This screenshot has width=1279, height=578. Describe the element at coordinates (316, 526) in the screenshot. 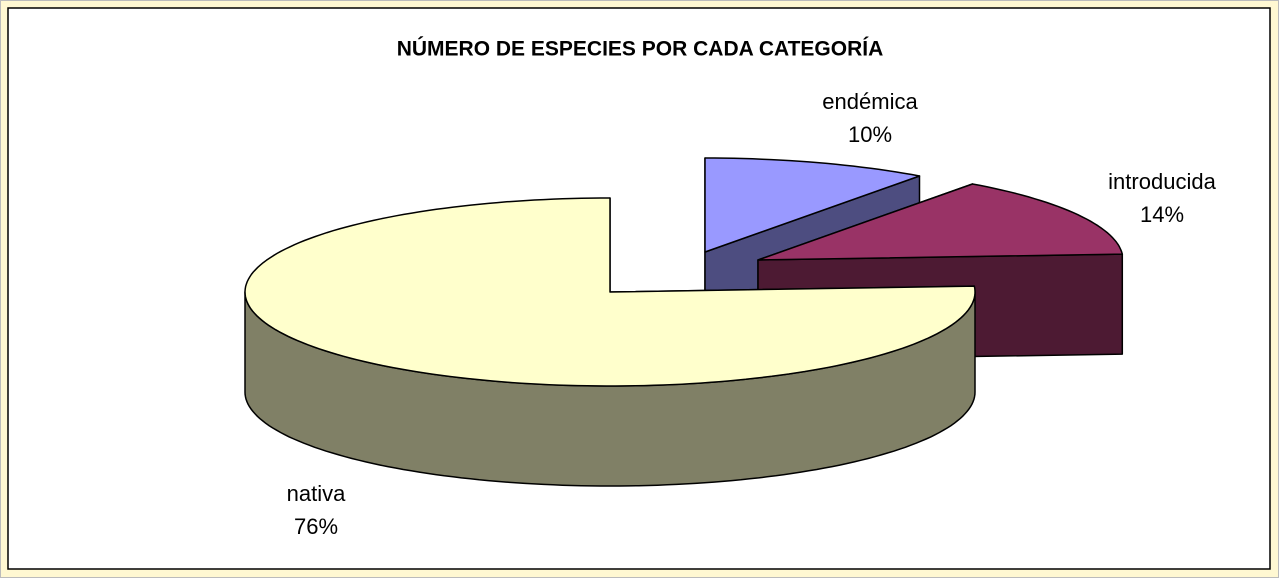

I see `slice-value-label: 76%` at that location.